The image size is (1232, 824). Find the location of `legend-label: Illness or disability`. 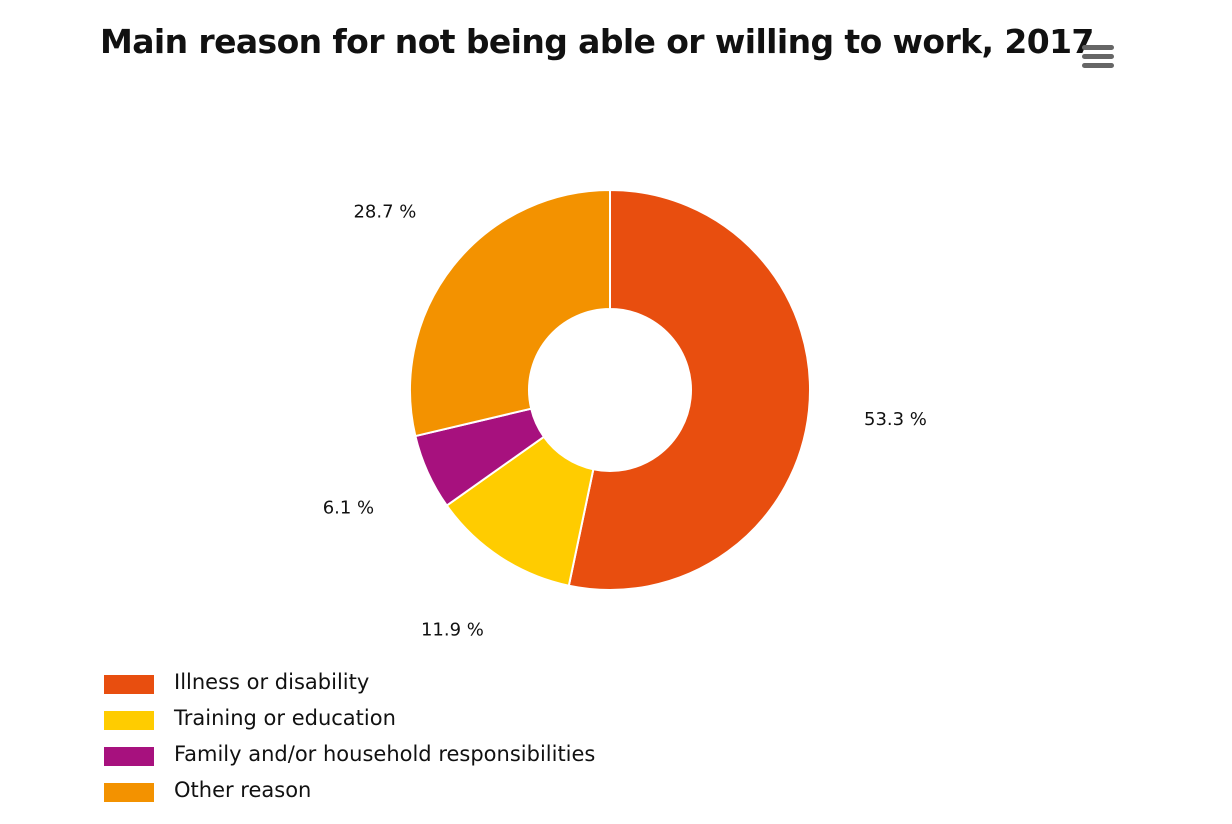

legend-label: Illness or disability is located at coordinates (272, 682).